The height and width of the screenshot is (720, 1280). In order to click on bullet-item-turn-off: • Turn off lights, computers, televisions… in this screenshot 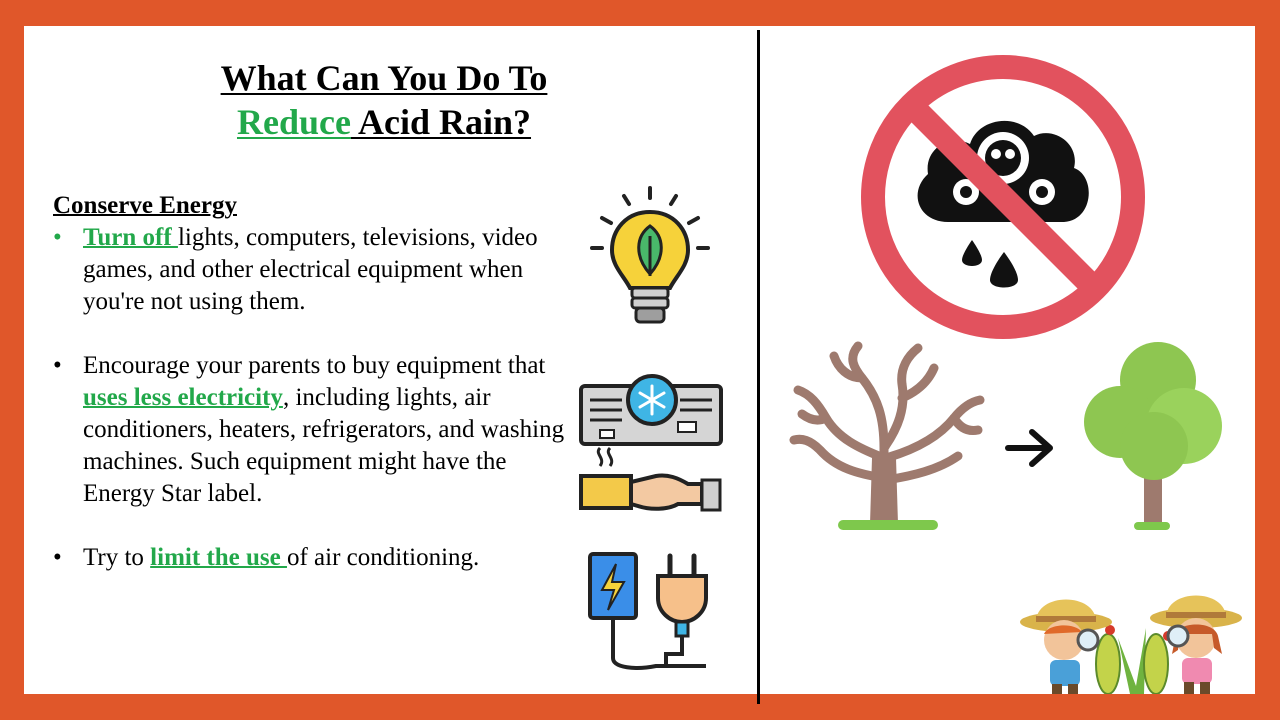, I will do `click(318, 270)`.